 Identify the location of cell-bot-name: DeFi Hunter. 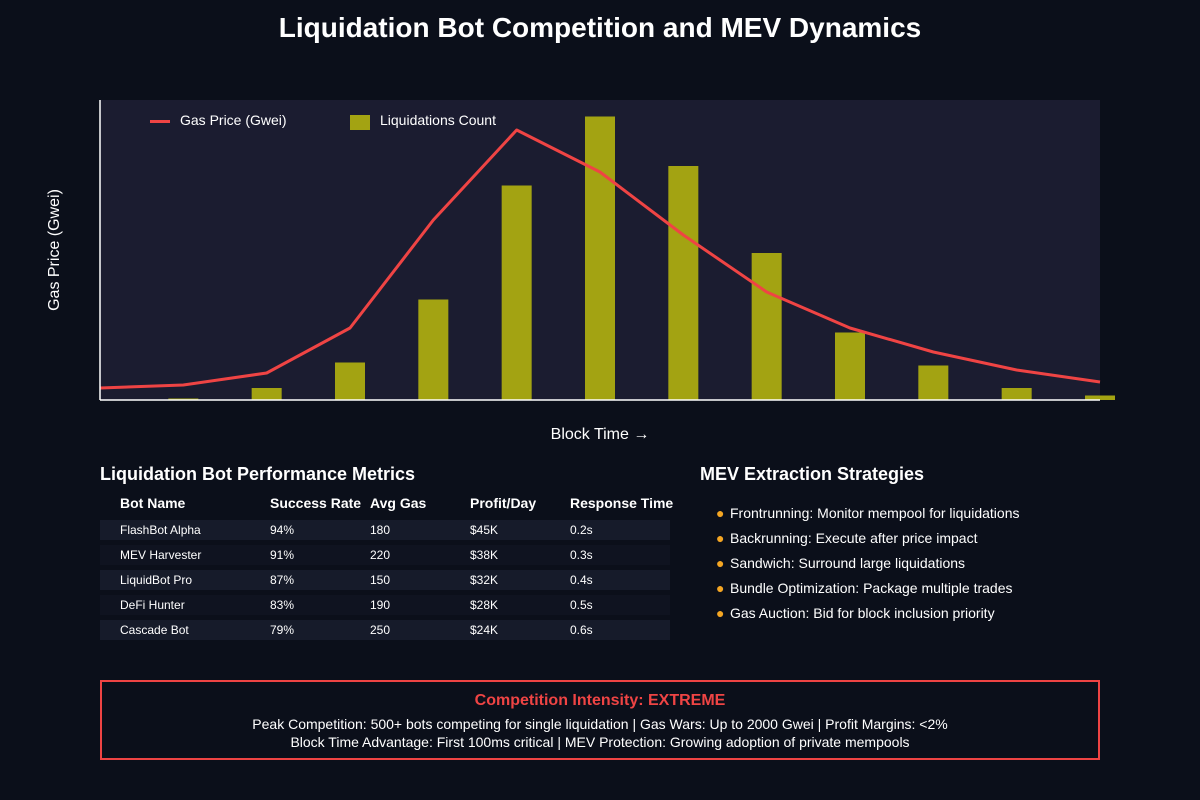
(152, 605).